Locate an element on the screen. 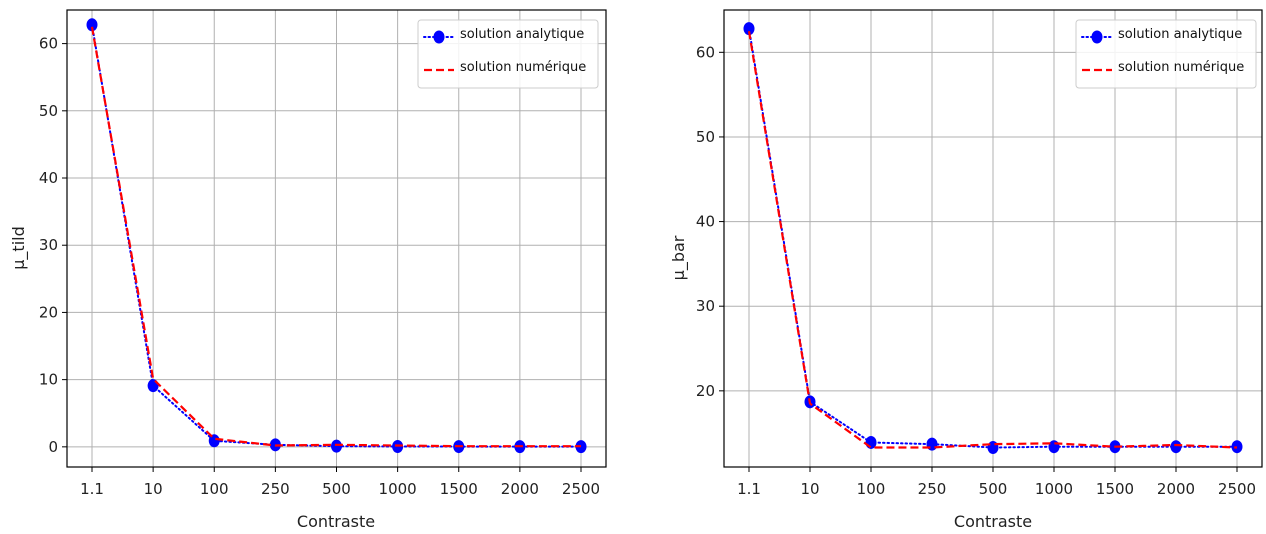 This screenshot has height=534, width=1266. y-axis-label: µ_tild is located at coordinates (19, 248).